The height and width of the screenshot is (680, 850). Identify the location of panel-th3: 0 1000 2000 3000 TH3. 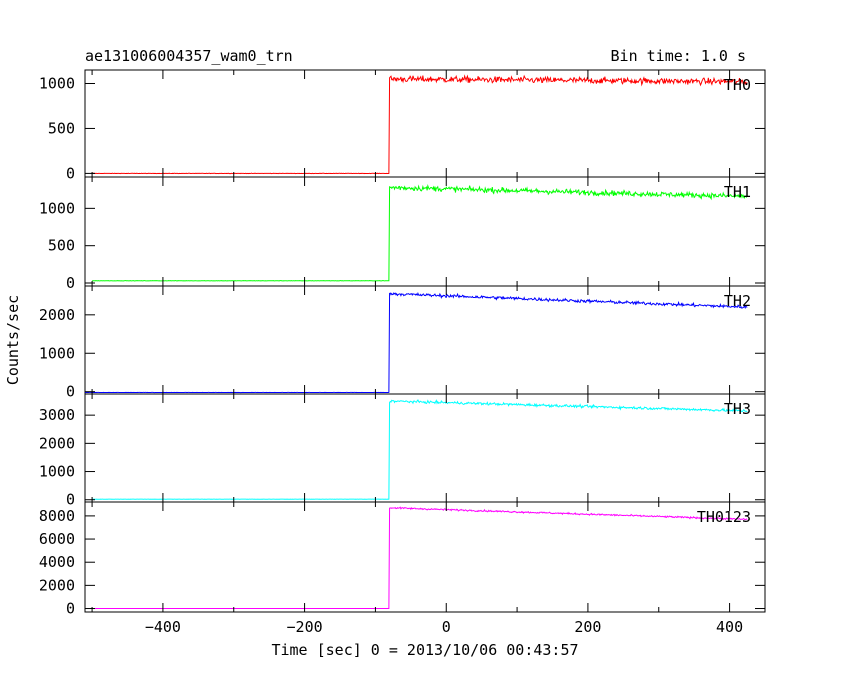
(402, 451).